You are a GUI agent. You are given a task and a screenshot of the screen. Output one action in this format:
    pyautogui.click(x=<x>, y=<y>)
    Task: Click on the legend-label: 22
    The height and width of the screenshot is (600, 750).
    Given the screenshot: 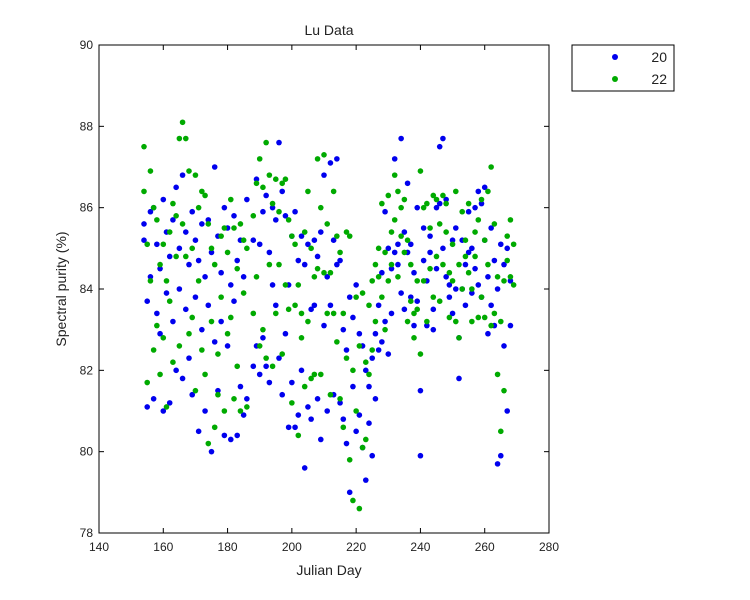 What is the action you would take?
    pyautogui.click(x=659, y=79)
    